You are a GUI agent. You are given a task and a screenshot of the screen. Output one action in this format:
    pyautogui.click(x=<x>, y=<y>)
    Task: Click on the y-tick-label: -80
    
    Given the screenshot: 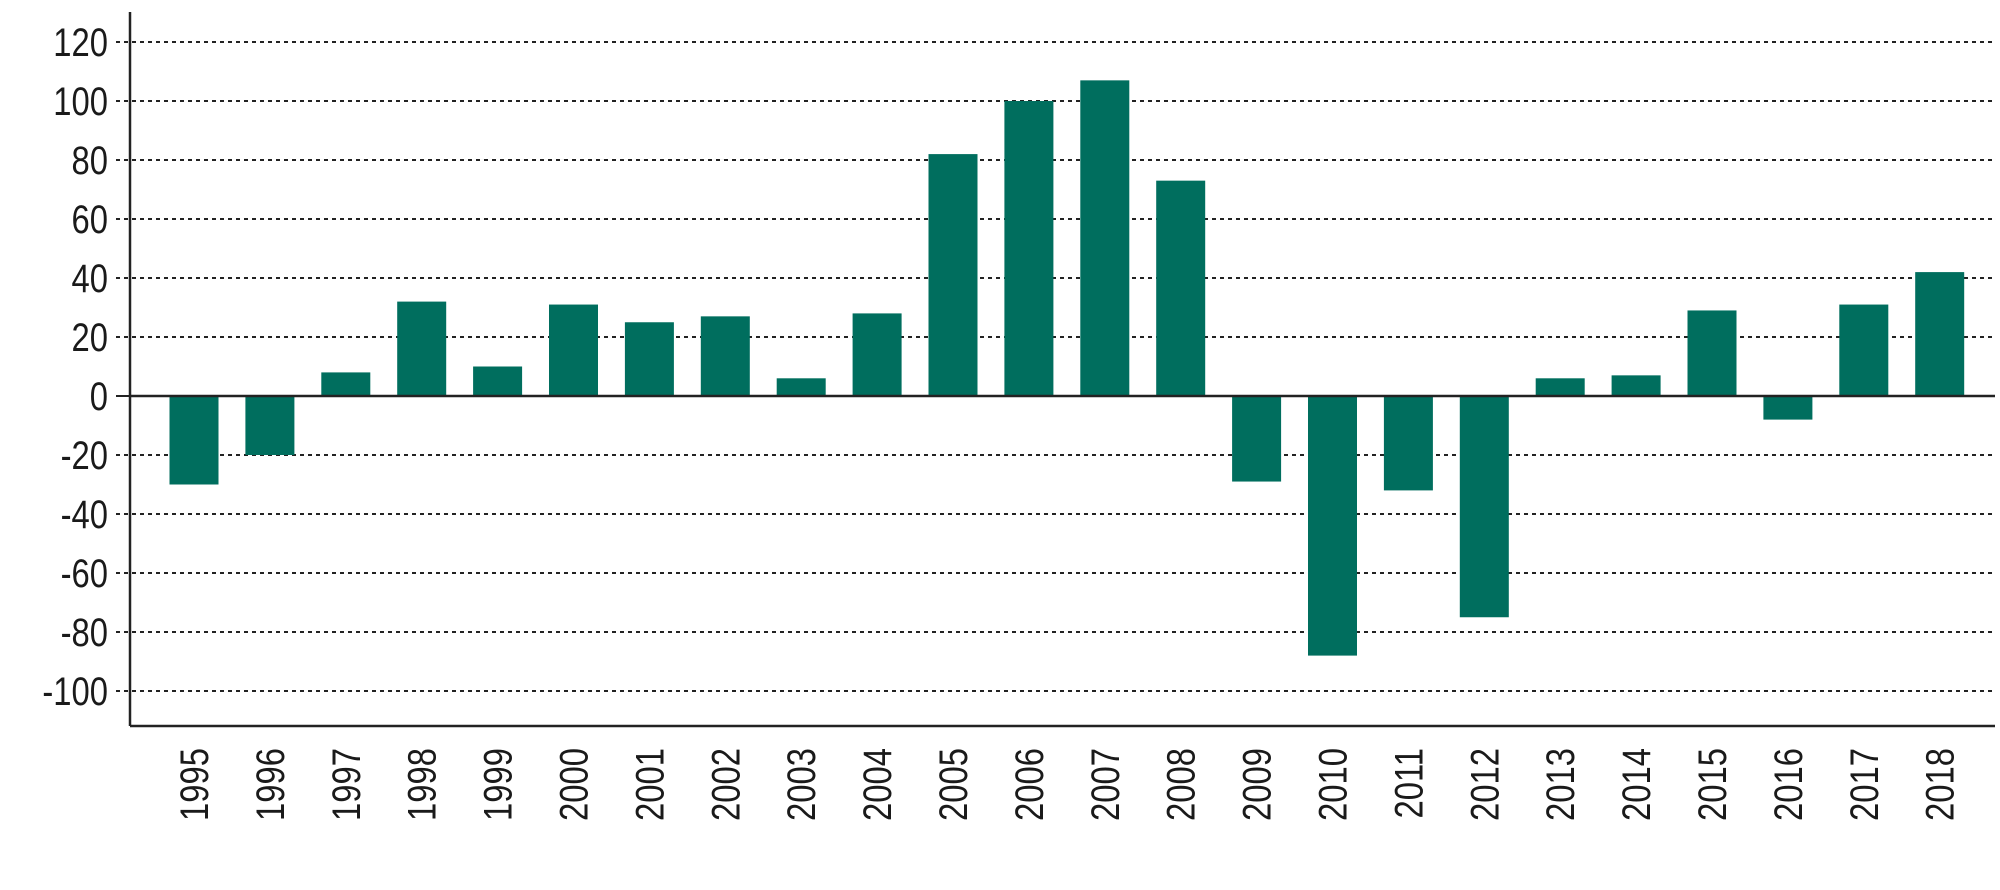 What is the action you would take?
    pyautogui.click(x=84, y=632)
    